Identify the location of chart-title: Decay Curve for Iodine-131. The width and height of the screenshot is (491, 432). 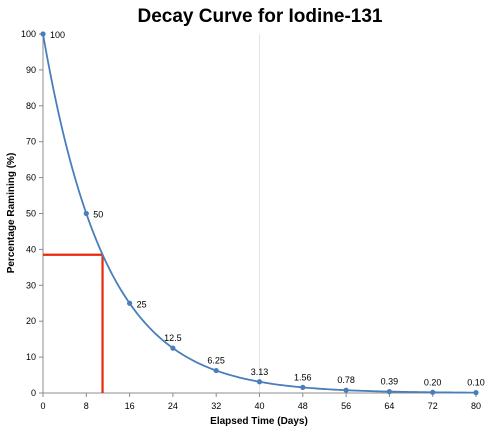
(260, 16).